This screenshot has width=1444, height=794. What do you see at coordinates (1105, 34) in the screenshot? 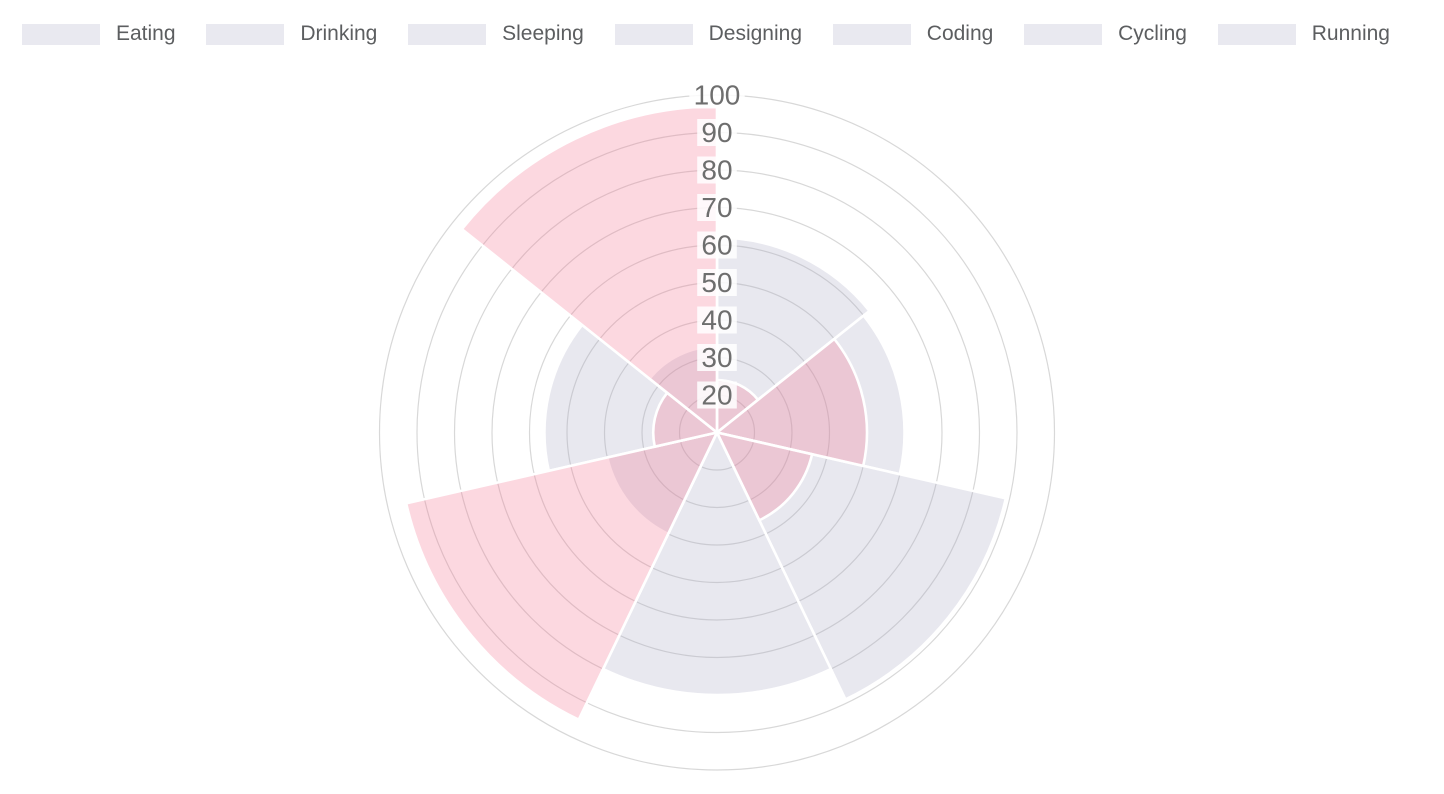
I see `legend-item-cycling: Cycling` at bounding box center [1105, 34].